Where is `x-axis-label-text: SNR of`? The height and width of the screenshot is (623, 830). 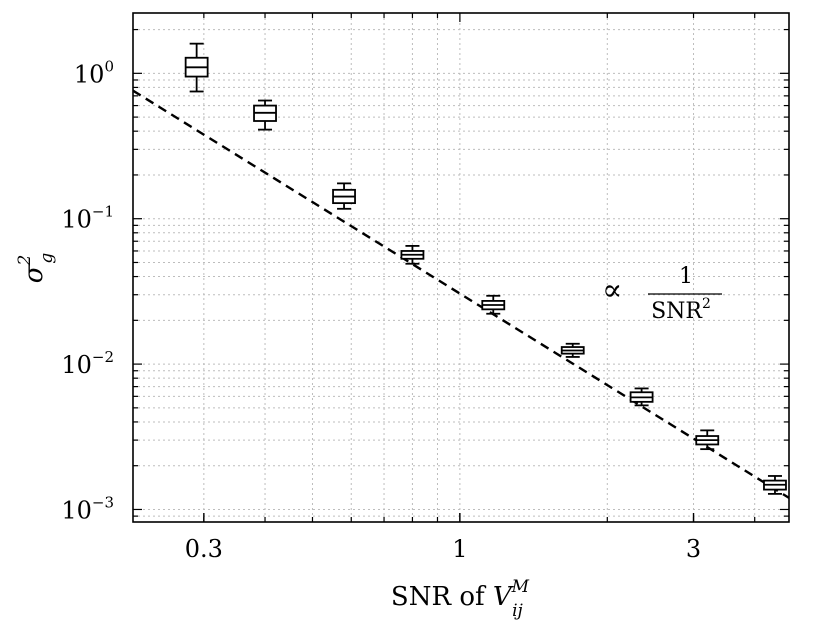 x-axis-label-text: SNR of is located at coordinates (442, 597).